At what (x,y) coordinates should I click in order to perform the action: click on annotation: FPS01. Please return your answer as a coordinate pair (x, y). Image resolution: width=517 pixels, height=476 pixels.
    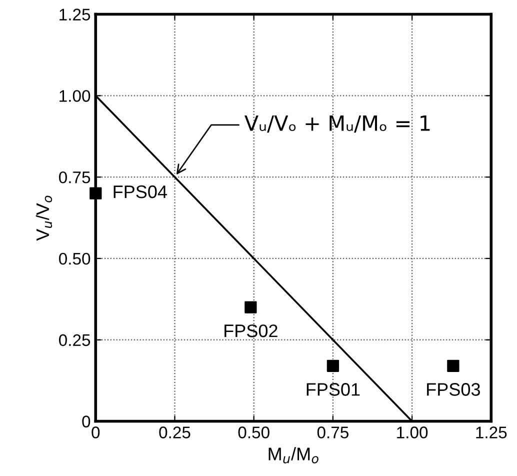
    Looking at the image, I should click on (333, 389).